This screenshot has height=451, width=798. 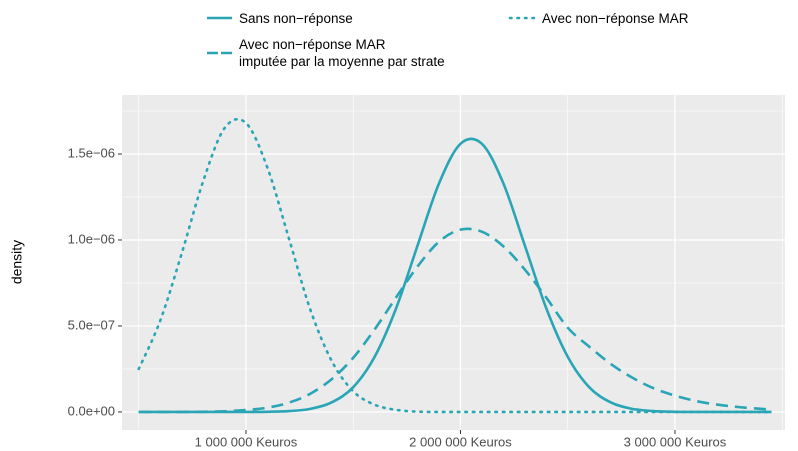 What do you see at coordinates (615, 18) in the screenshot?
I see `legend-label: Avec non−réponse MAR` at bounding box center [615, 18].